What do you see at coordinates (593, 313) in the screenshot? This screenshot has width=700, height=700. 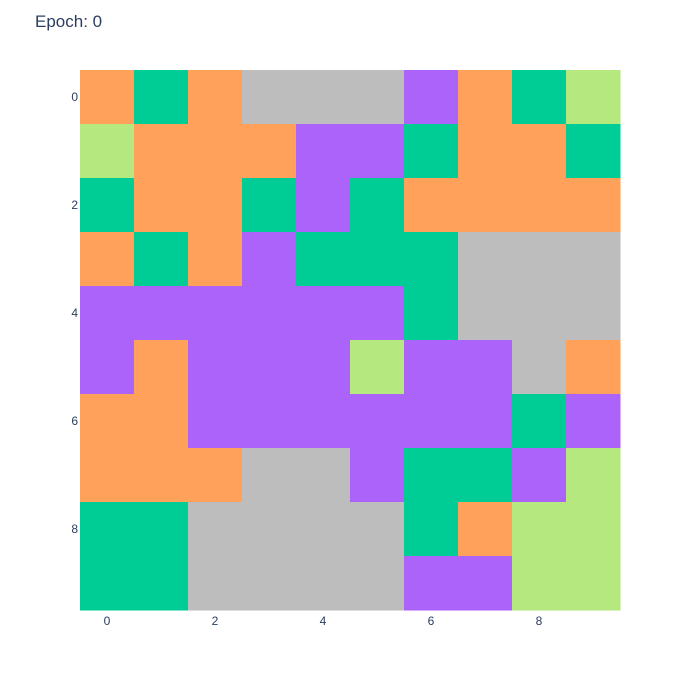 I see `heatmap-cell-r4-c9` at bounding box center [593, 313].